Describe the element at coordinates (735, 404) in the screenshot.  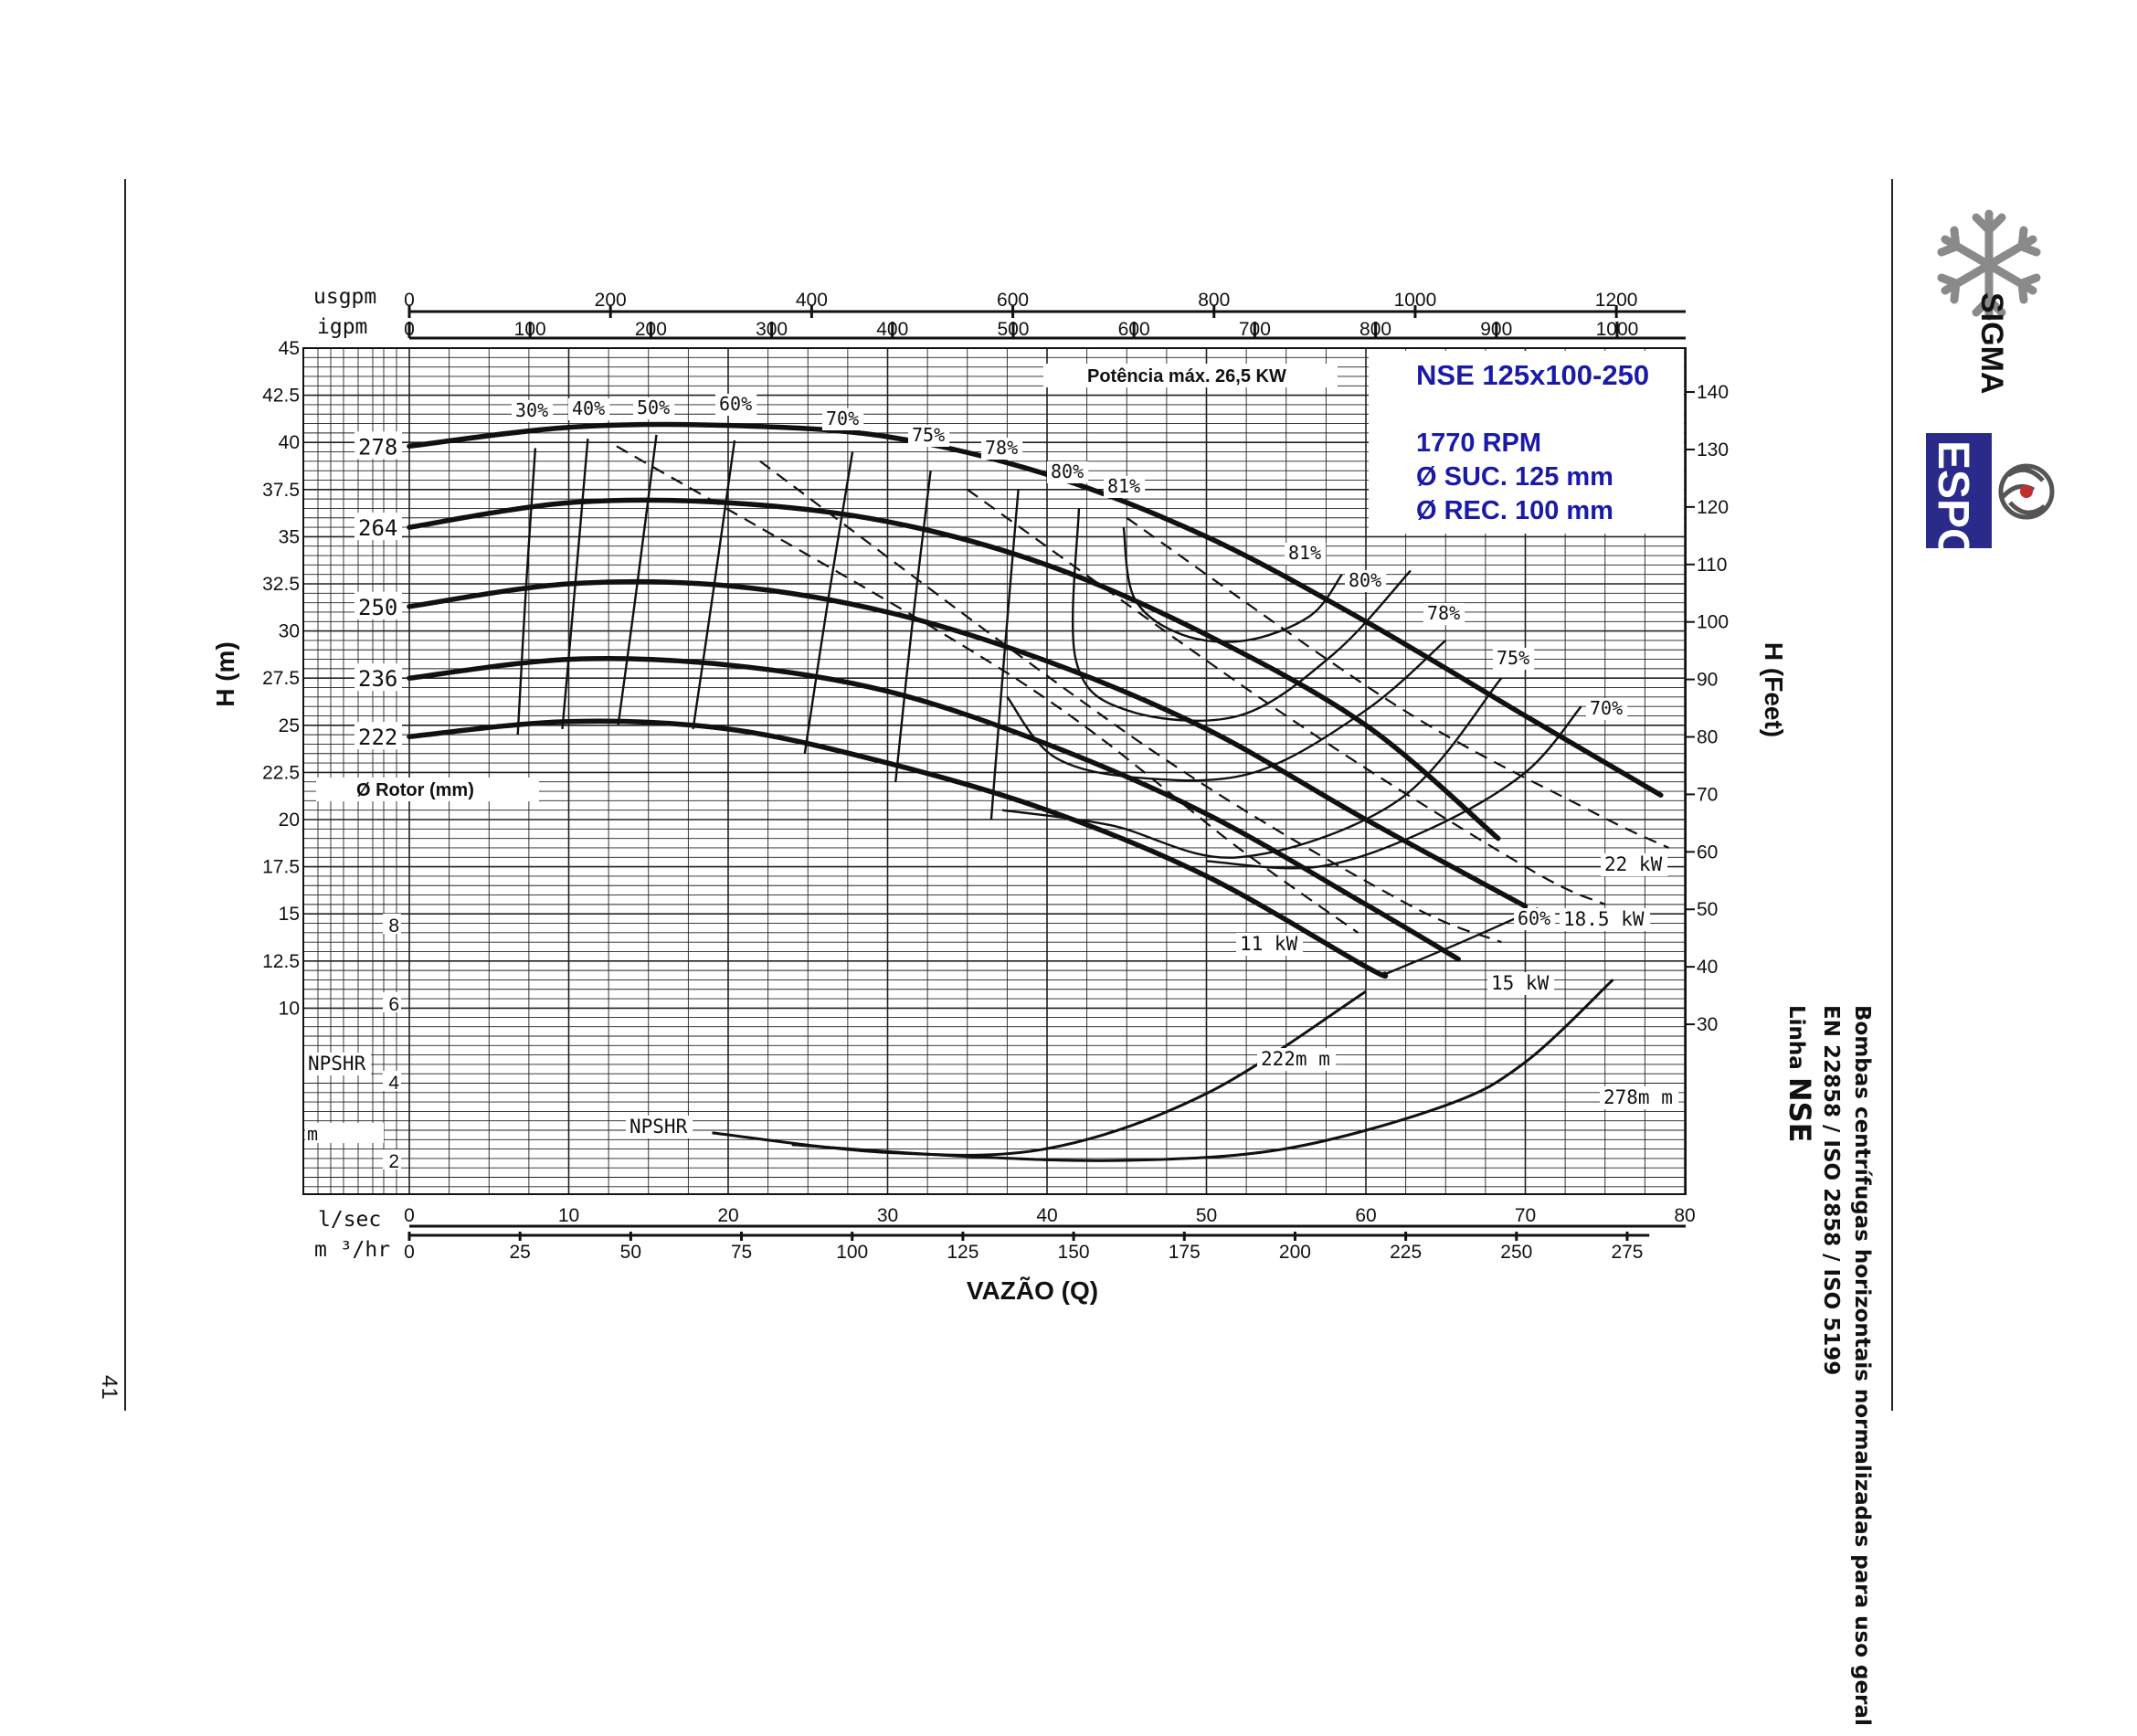
I see `efficiency-label: 60%` at that location.